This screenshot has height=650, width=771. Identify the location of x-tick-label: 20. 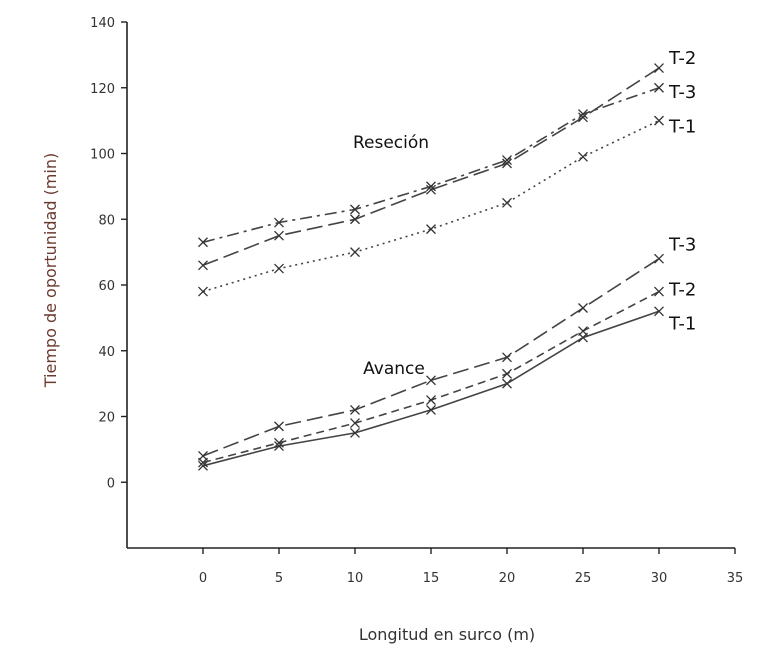
(507, 578).